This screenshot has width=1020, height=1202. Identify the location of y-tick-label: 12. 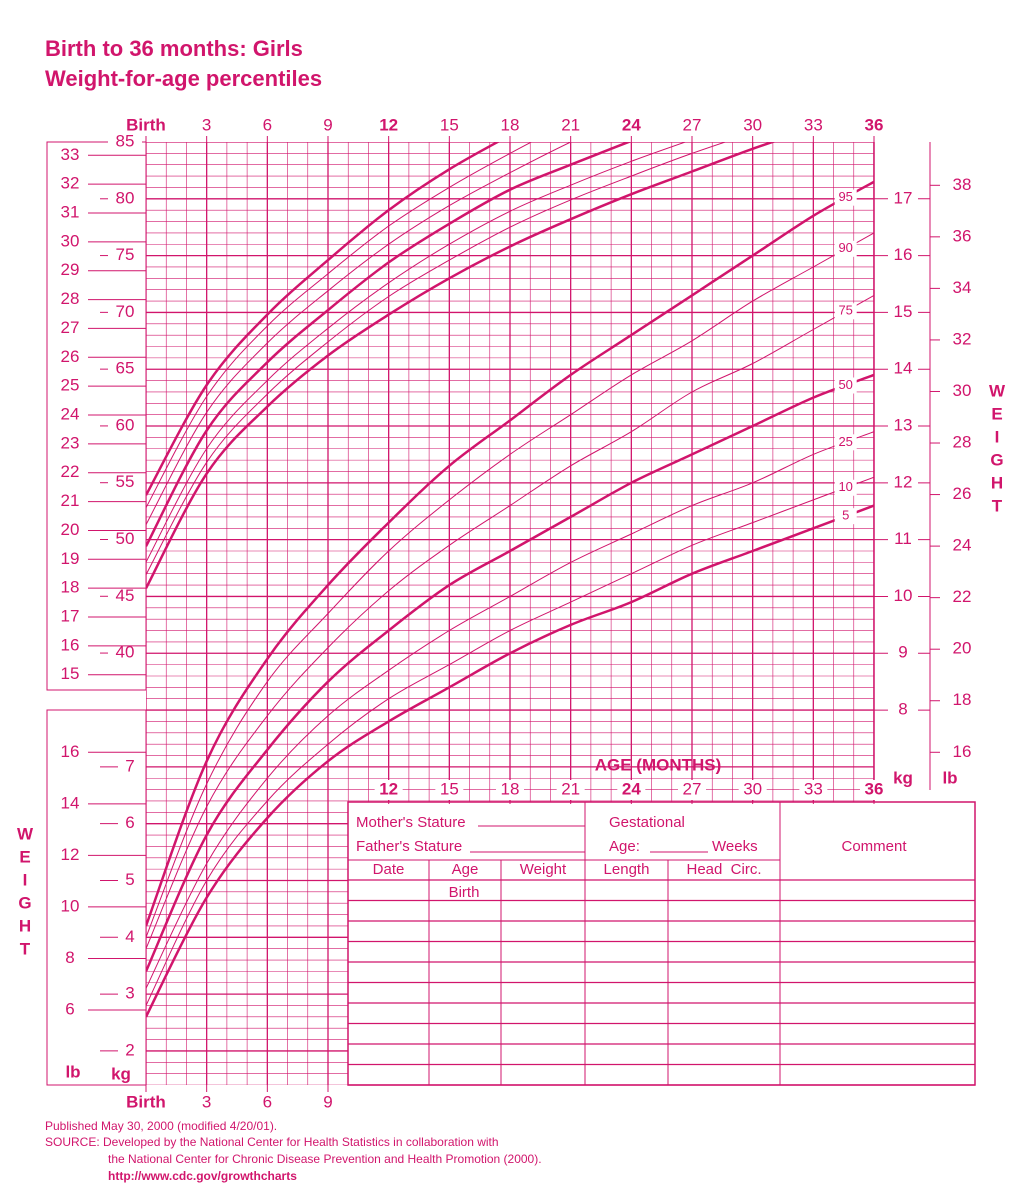
(903, 481).